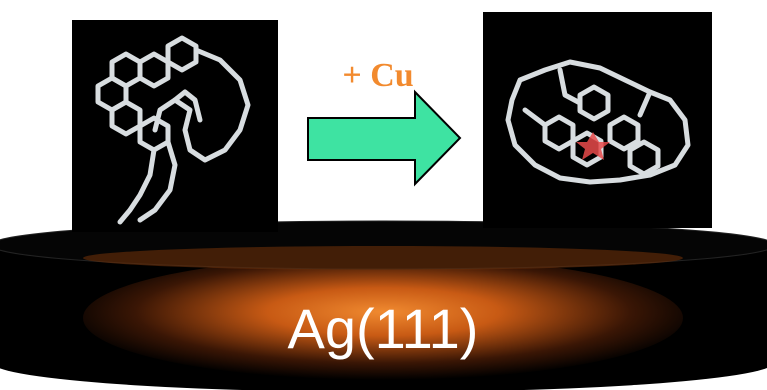 The image size is (767, 390). What do you see at coordinates (383, 328) in the screenshot?
I see `substrate-label: Ag(111)` at bounding box center [383, 328].